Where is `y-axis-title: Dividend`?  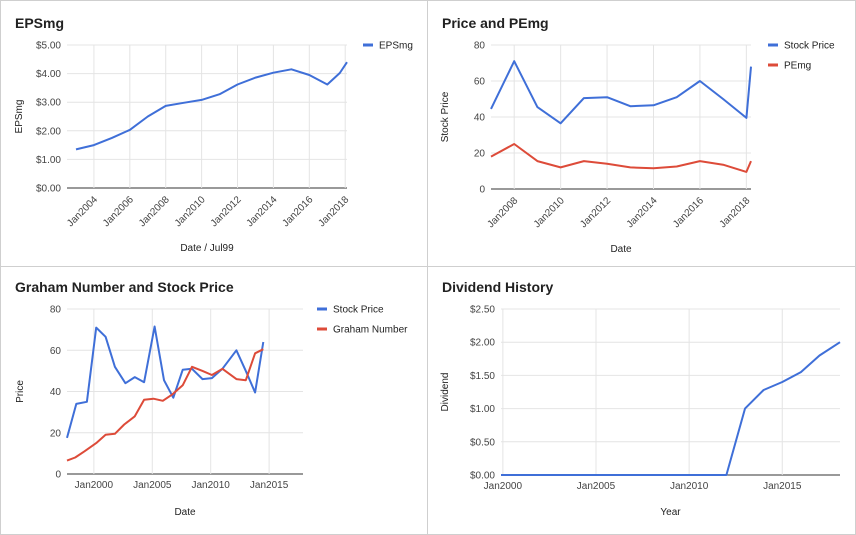
y-axis-title: Dividend is located at coordinates (445, 392).